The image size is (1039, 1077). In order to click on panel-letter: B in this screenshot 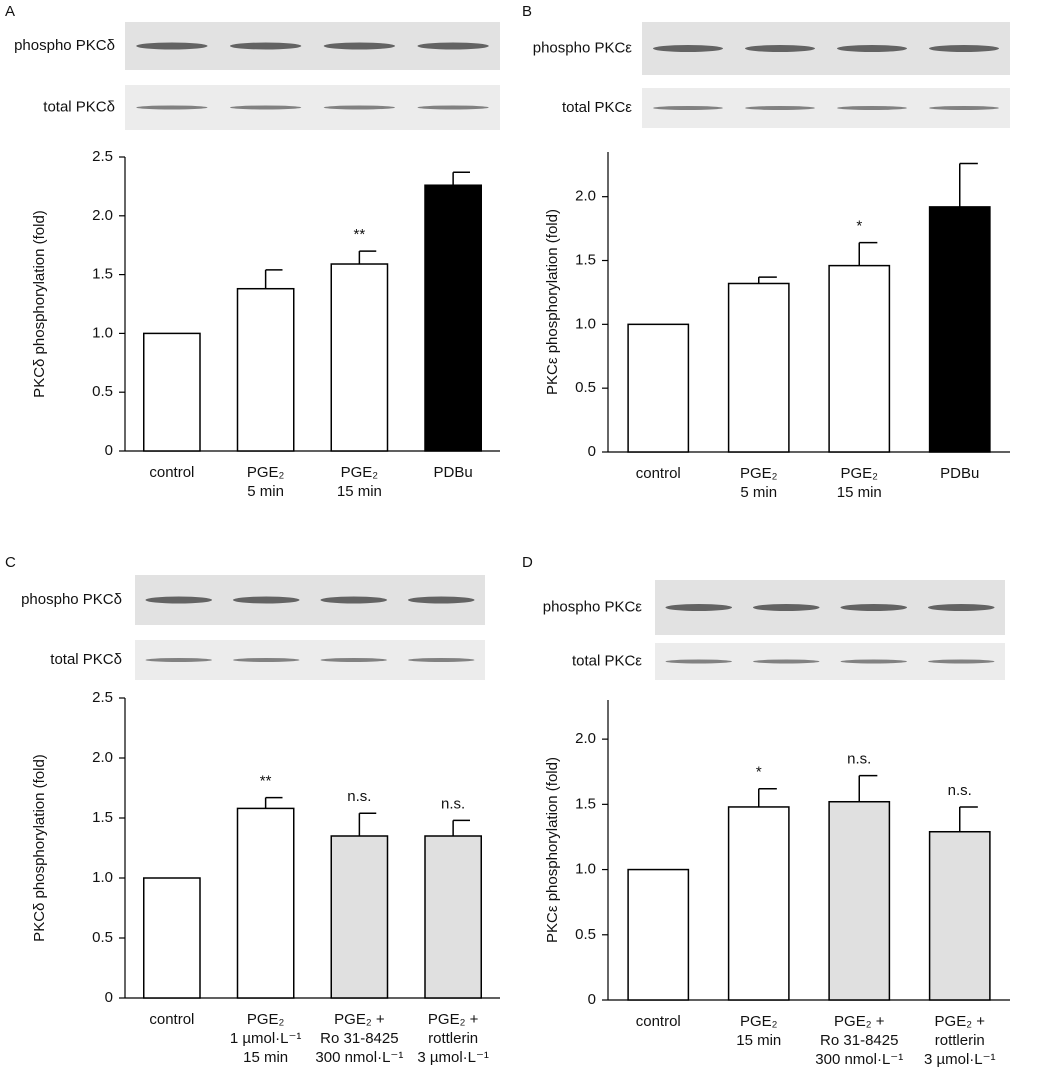, I will do `click(527, 11)`.